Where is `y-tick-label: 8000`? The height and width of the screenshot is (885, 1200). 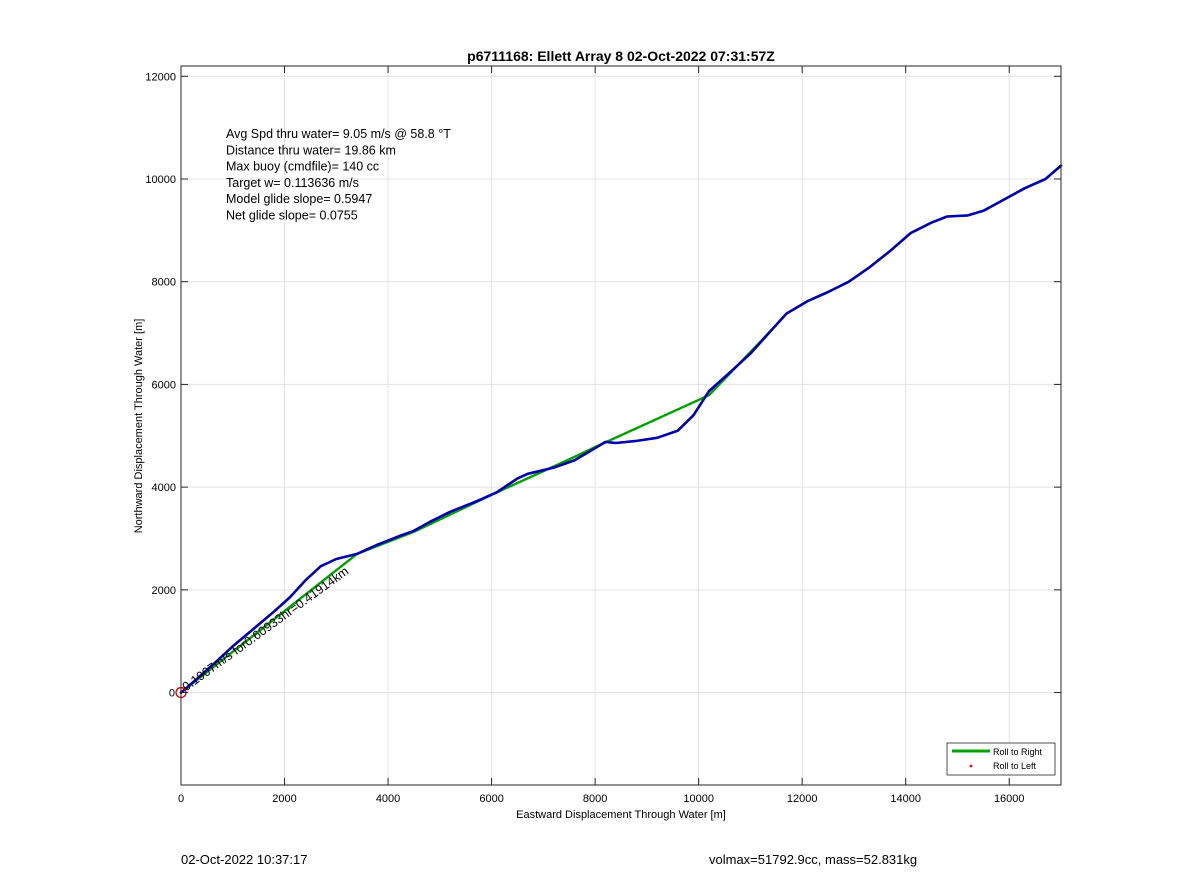 y-tick-label: 8000 is located at coordinates (164, 283).